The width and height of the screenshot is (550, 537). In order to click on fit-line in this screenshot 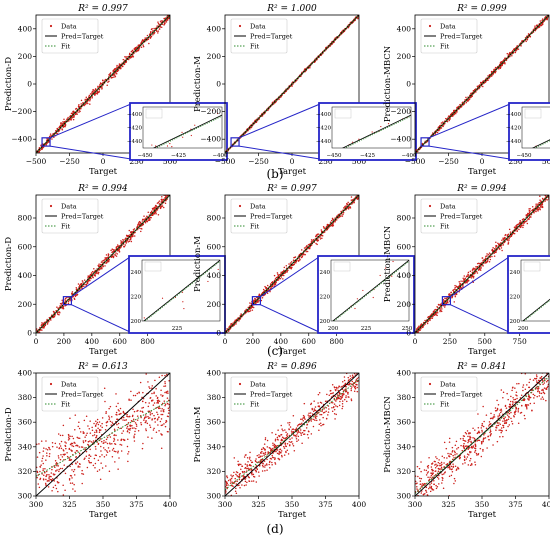, I will do `click(482, 84)`.